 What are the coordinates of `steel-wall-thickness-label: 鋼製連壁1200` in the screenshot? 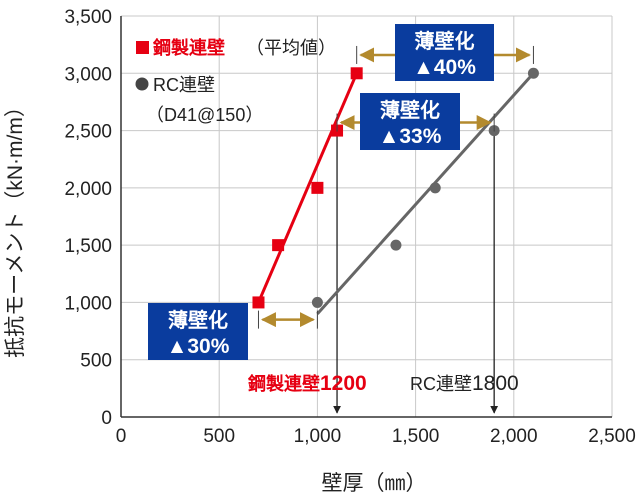 It's located at (307, 383).